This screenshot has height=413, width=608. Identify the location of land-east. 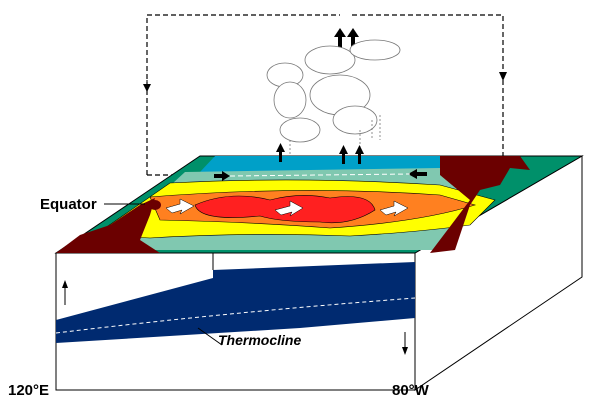
(480, 204).